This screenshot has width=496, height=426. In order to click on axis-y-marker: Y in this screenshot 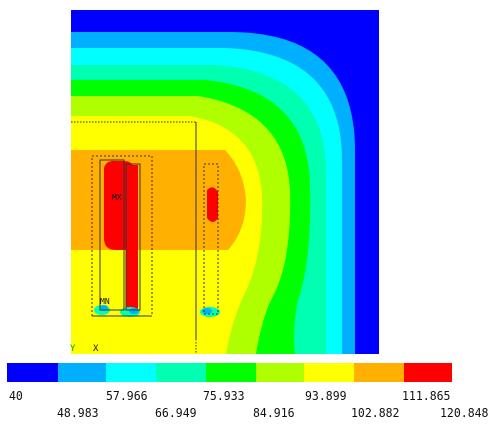, I will do `click(73, 349)`.